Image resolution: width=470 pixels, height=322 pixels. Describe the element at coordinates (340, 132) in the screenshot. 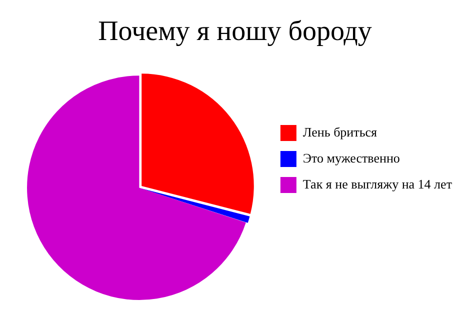

I see `legend-label: Лень бриться` at that location.